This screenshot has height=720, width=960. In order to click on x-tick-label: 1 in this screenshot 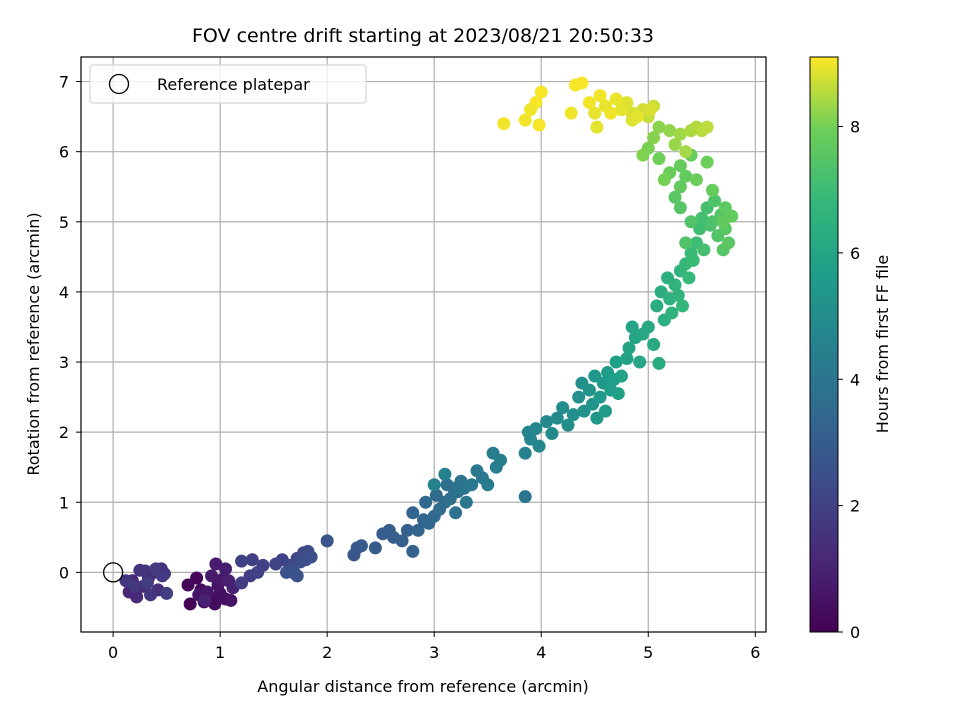, I will do `click(220, 652)`.